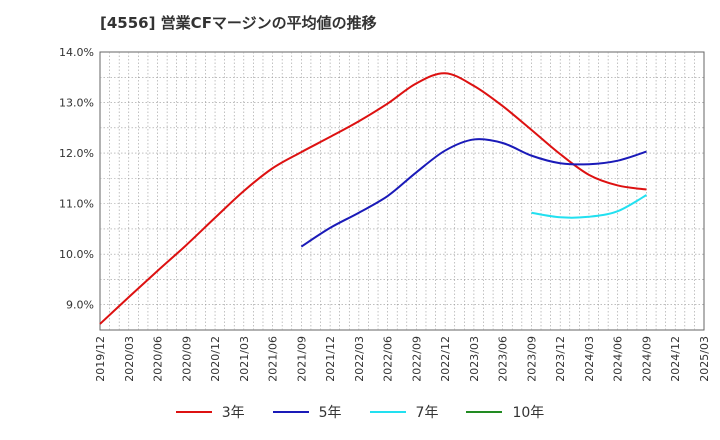 The width and height of the screenshot is (720, 440). What do you see at coordinates (238, 23) in the screenshot?
I see `chart-title: [4556] 営業CFマージンの平均値の推移` at bounding box center [238, 23].